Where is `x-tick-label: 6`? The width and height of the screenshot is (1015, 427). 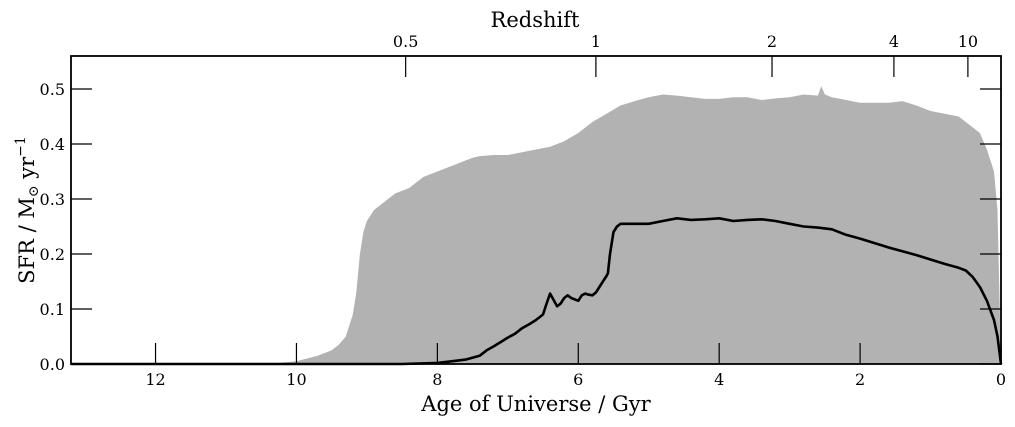 x-tick-label: 6 is located at coordinates (578, 379).